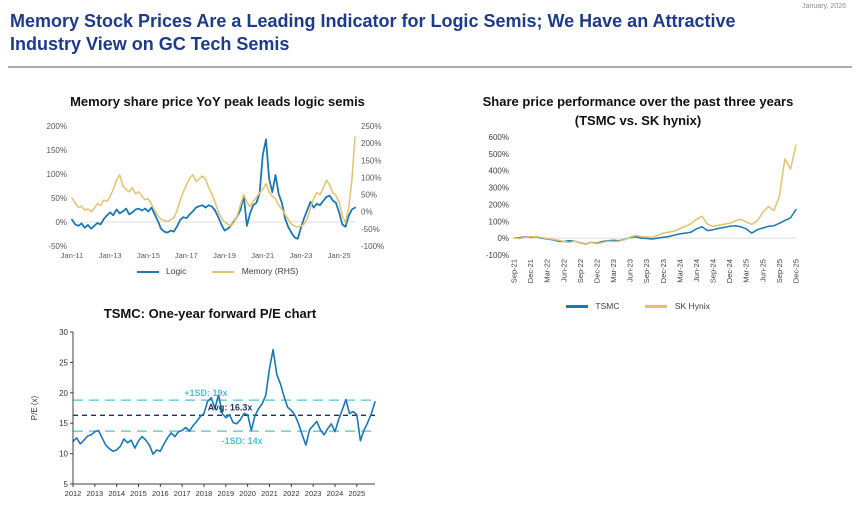 The width and height of the screenshot is (860, 531). What do you see at coordinates (746, 271) in the screenshot?
I see `x-tick-label: Mar-25` at bounding box center [746, 271].